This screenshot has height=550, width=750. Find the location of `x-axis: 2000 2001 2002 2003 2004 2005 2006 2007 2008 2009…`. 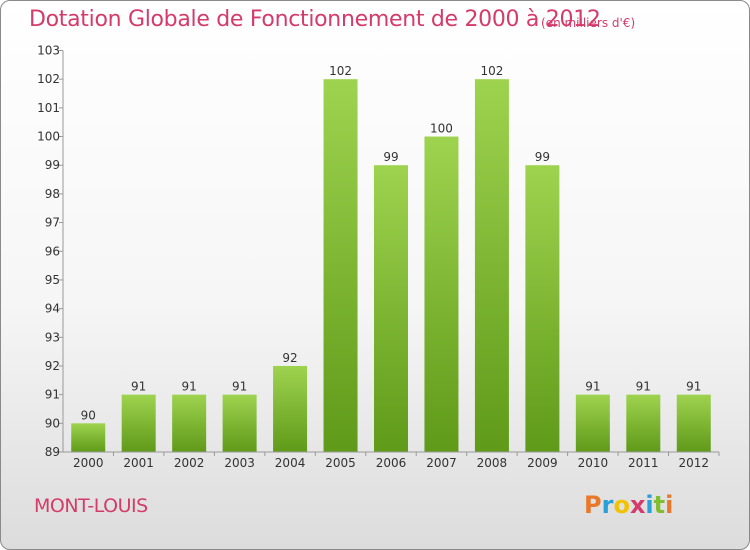

x-axis: 2000 2001 2002 2003 2004 2005 2006 2007 2008 2009… is located at coordinates (391, 460).